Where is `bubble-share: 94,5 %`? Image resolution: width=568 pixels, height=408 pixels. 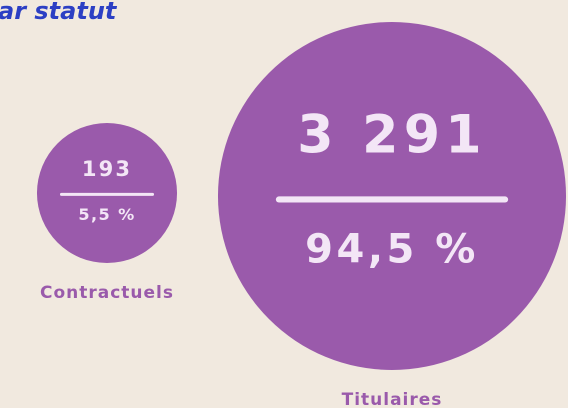
bubble-share: 94,5 % is located at coordinates (392, 250).